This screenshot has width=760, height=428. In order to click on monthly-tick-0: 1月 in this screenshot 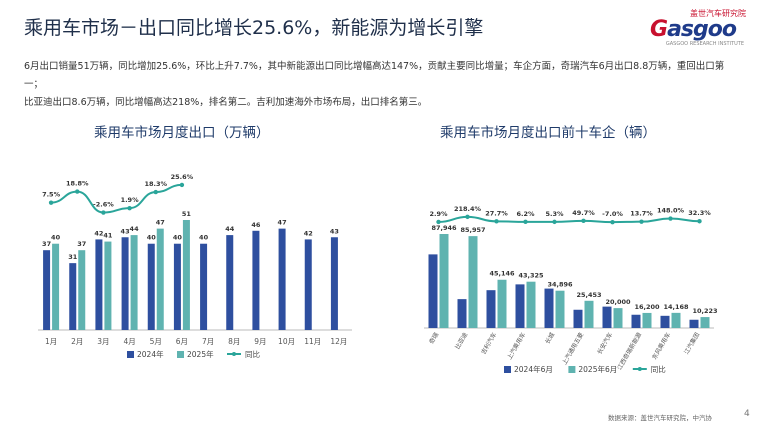, I will do `click(51, 341)`.